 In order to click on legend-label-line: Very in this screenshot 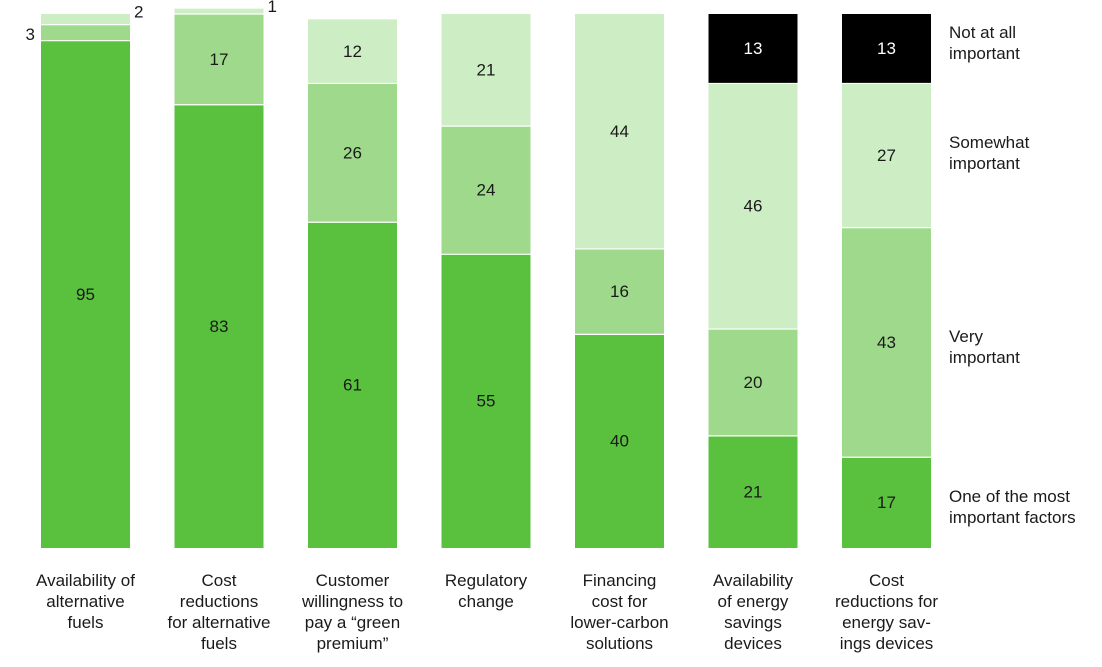, I will do `click(966, 336)`.